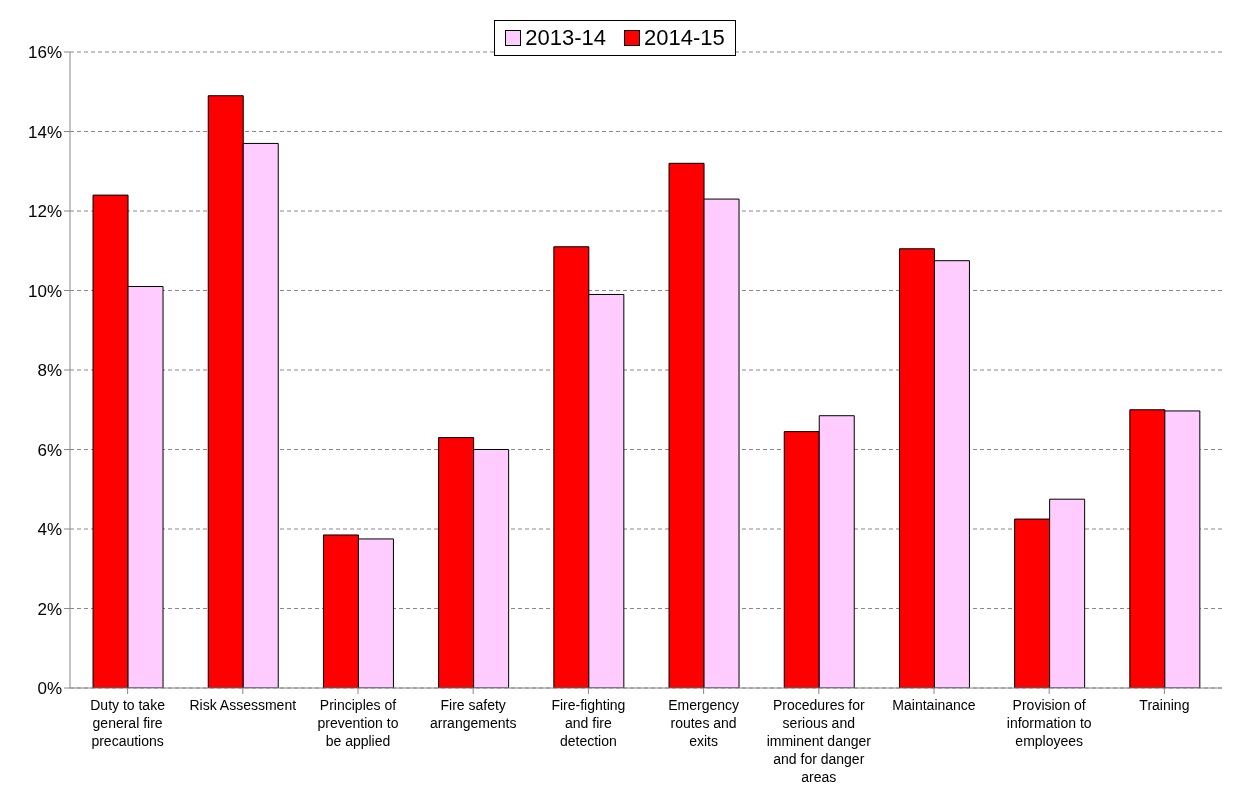 The width and height of the screenshot is (1240, 809). I want to click on y-tick-label: 6%, so click(49, 450).